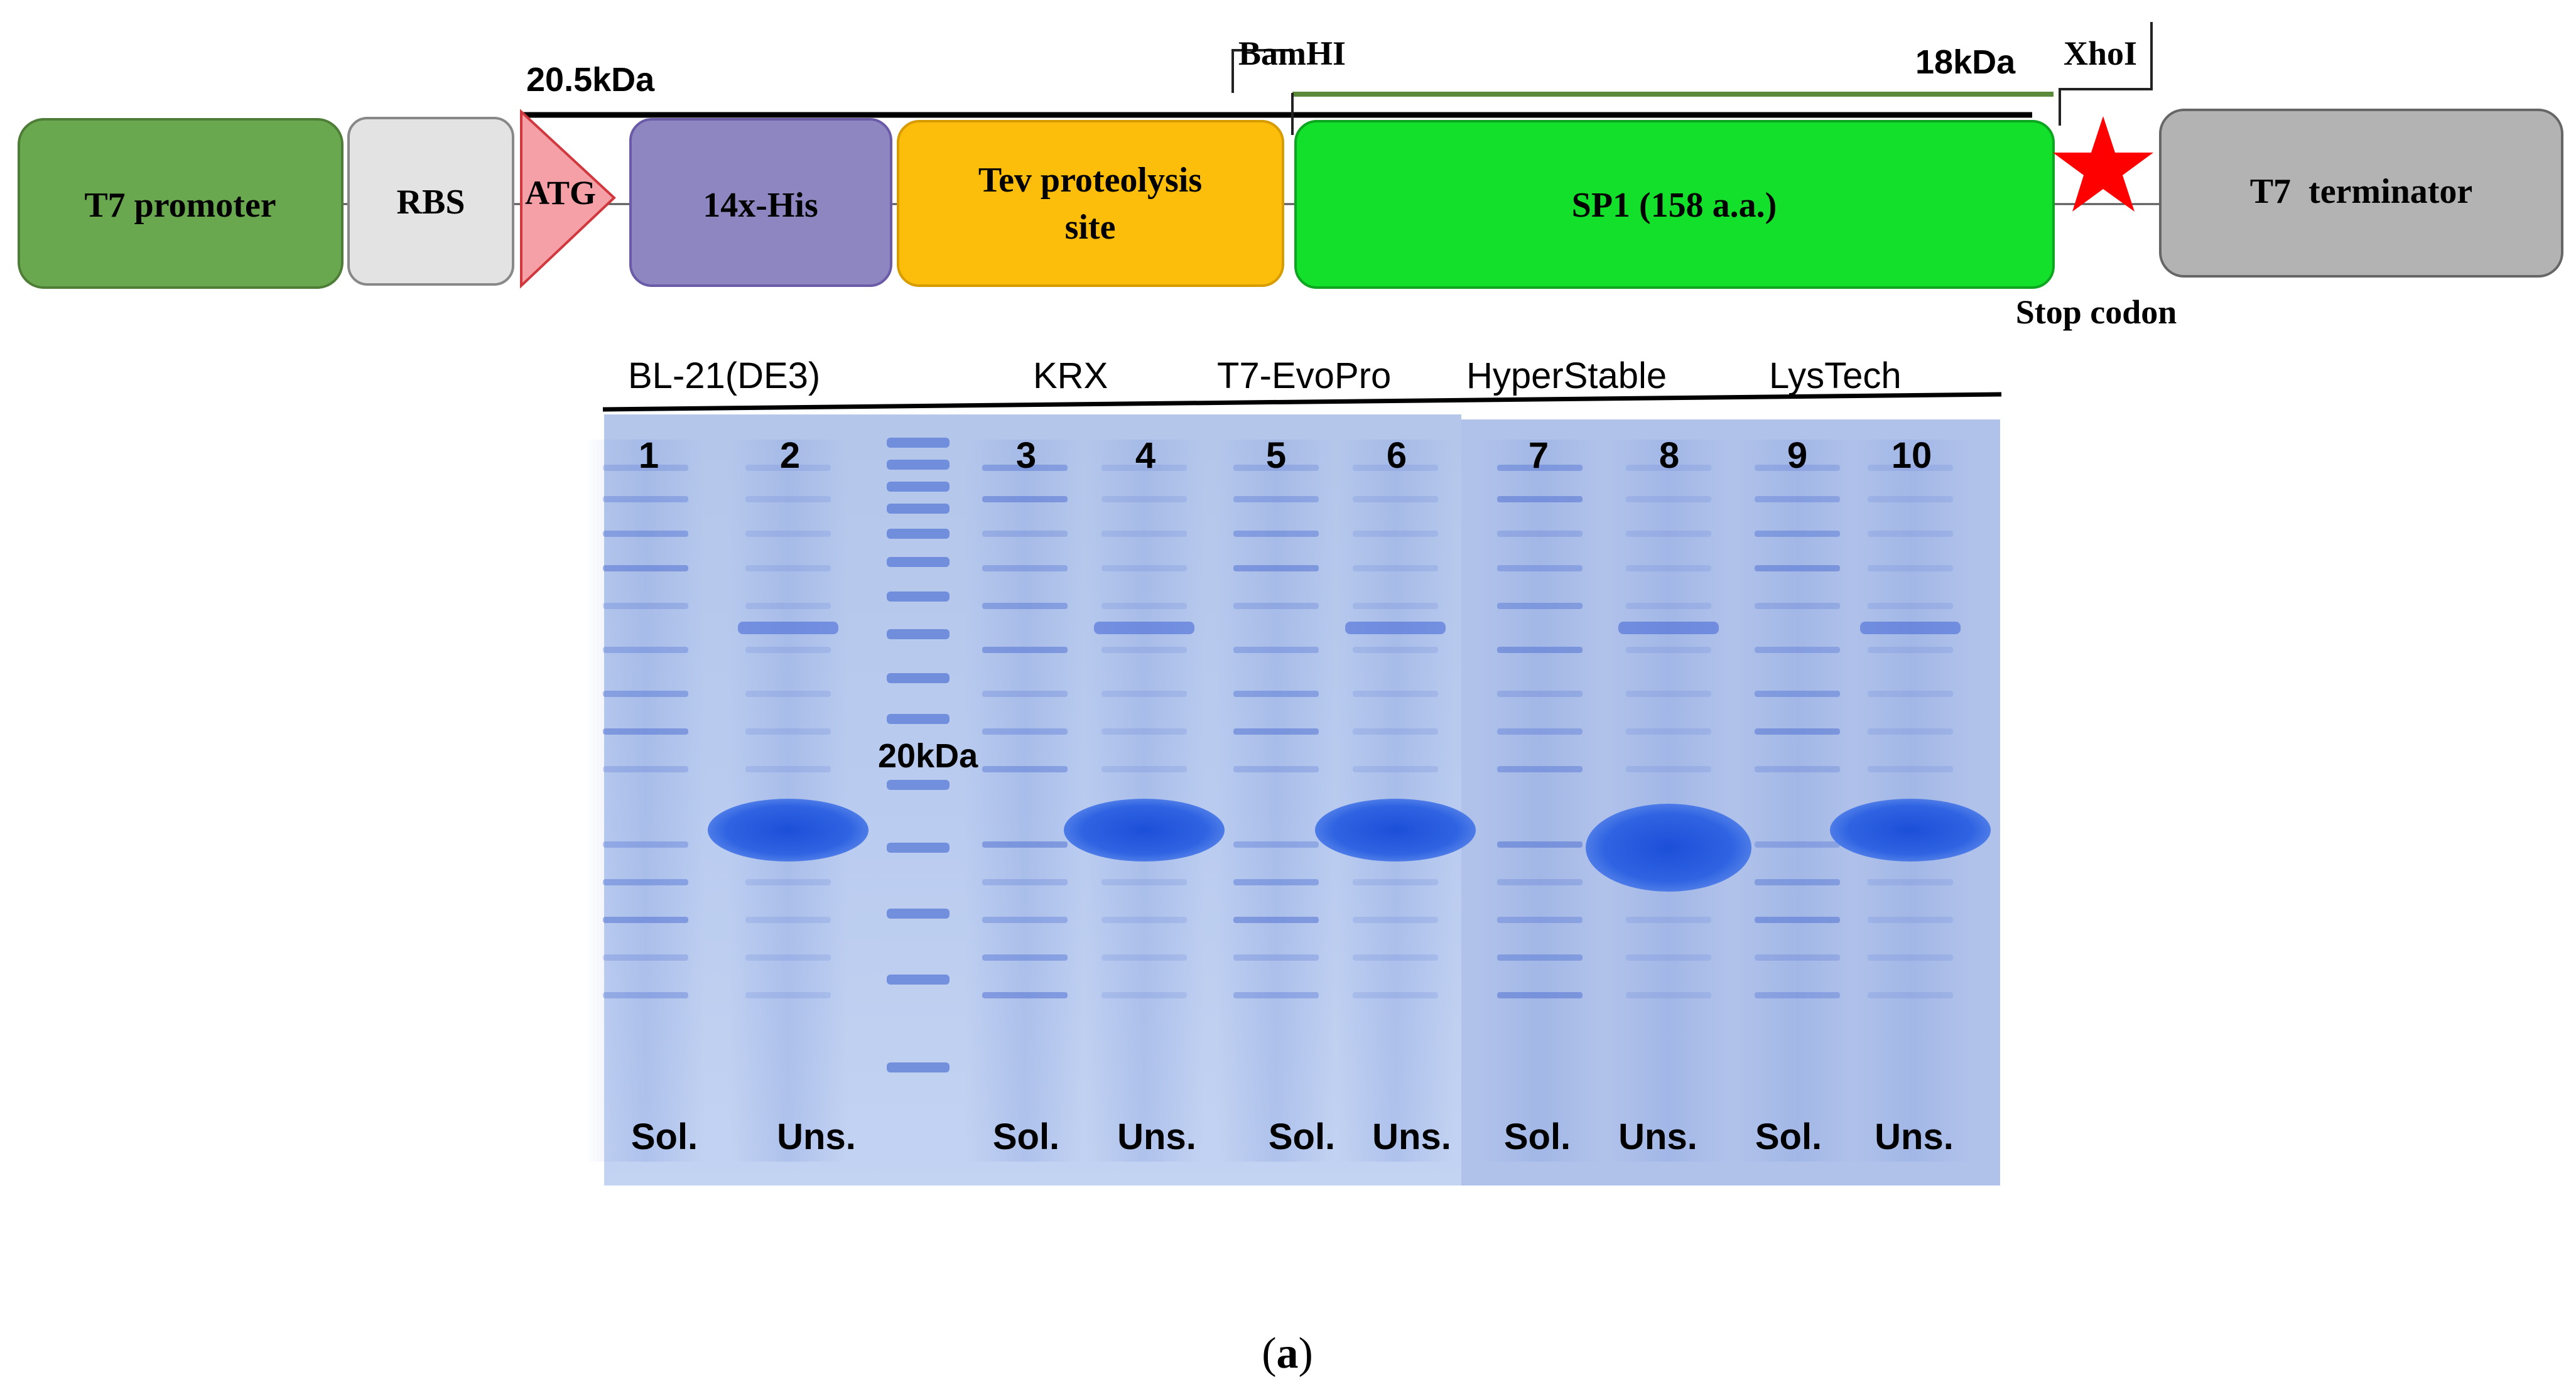 The image size is (2576, 1399). I want to click on lane-number: 3, so click(1026, 455).